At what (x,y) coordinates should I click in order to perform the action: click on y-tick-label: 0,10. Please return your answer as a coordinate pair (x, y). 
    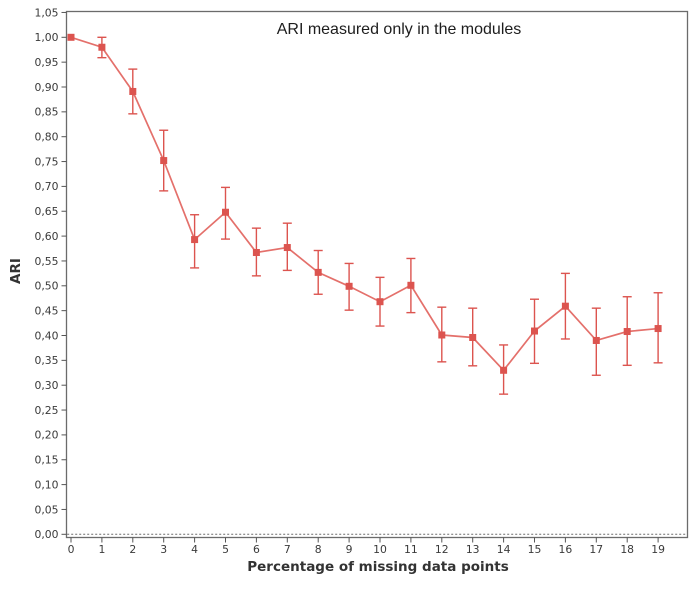
    Looking at the image, I should click on (46, 484).